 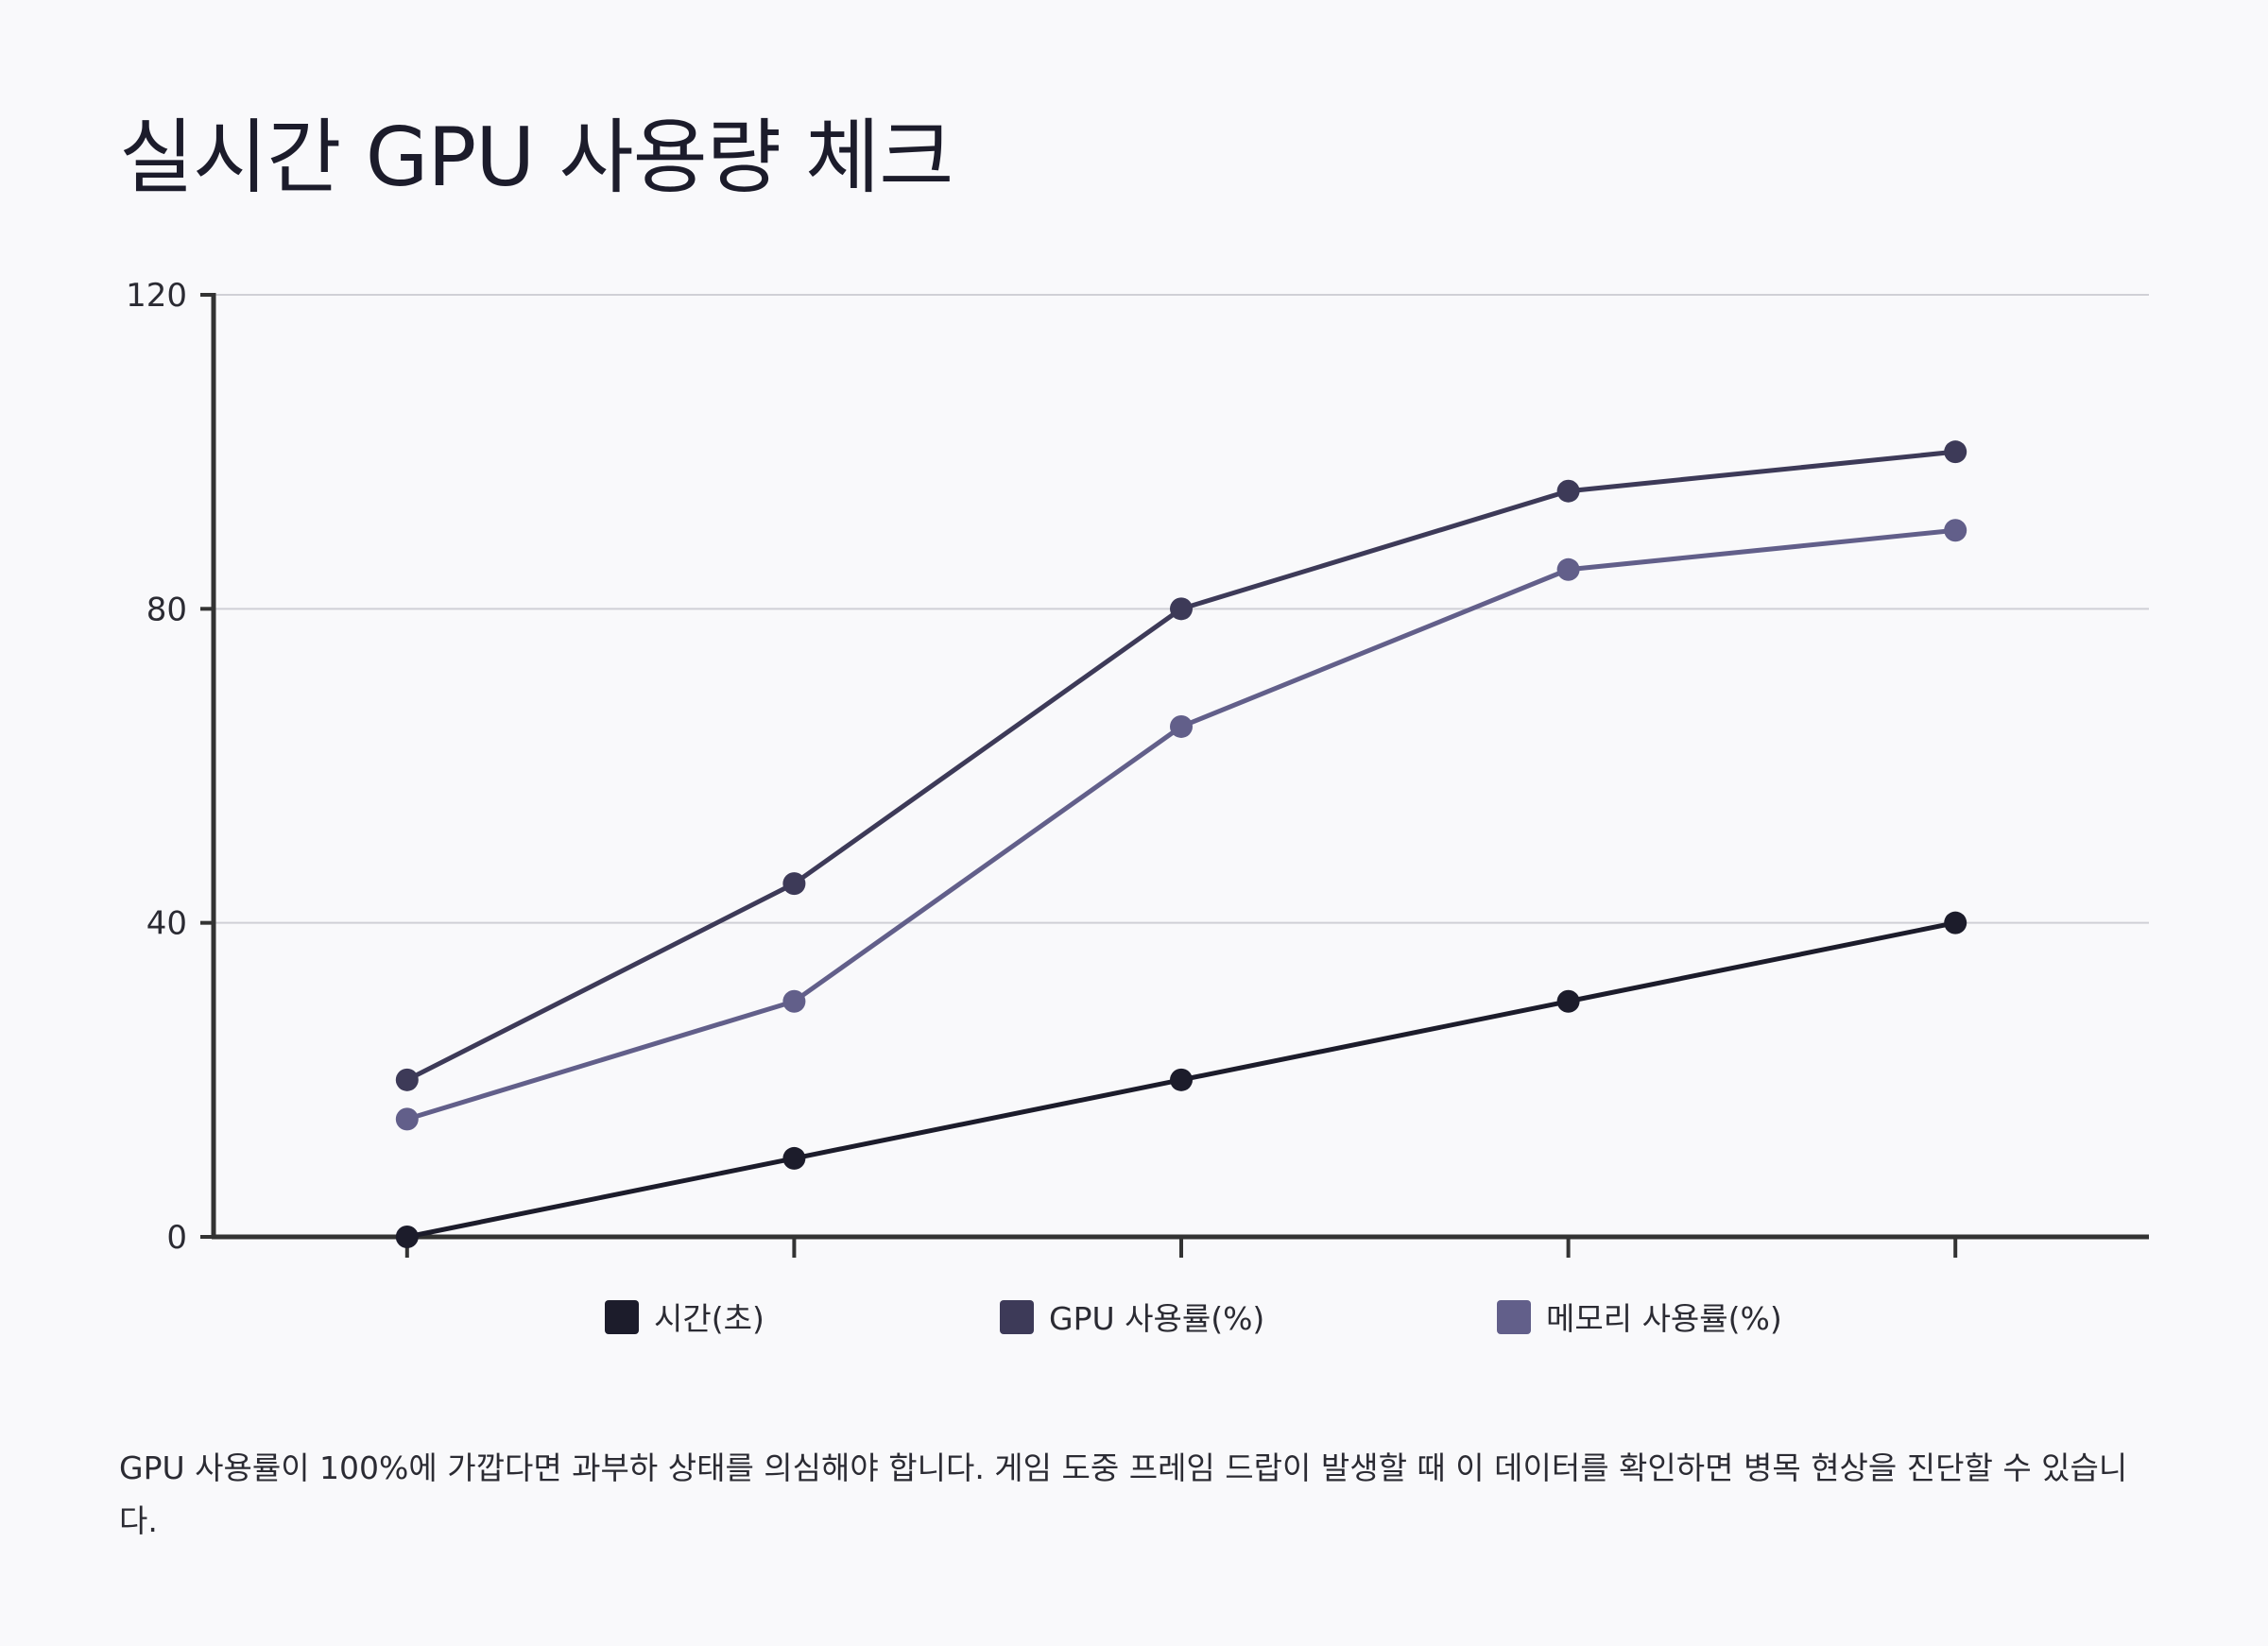 I want to click on legend-label: GPU 사용률(%), so click(x=1156, y=1318).